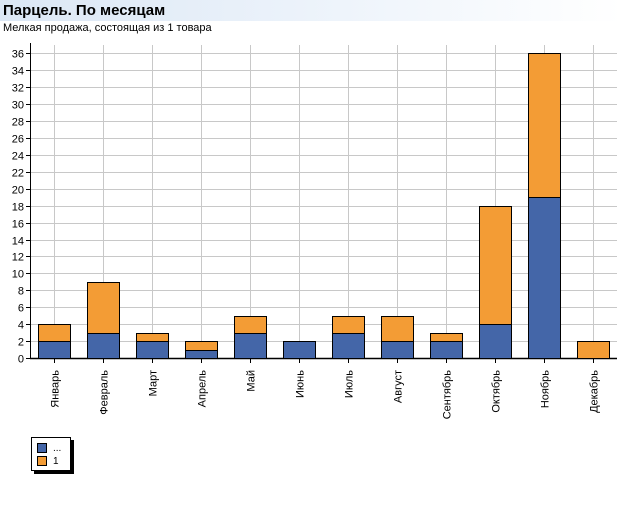  I want to click on page-subtitle: Мелкая продажа, состоящая из 1 товара, so click(107, 28).